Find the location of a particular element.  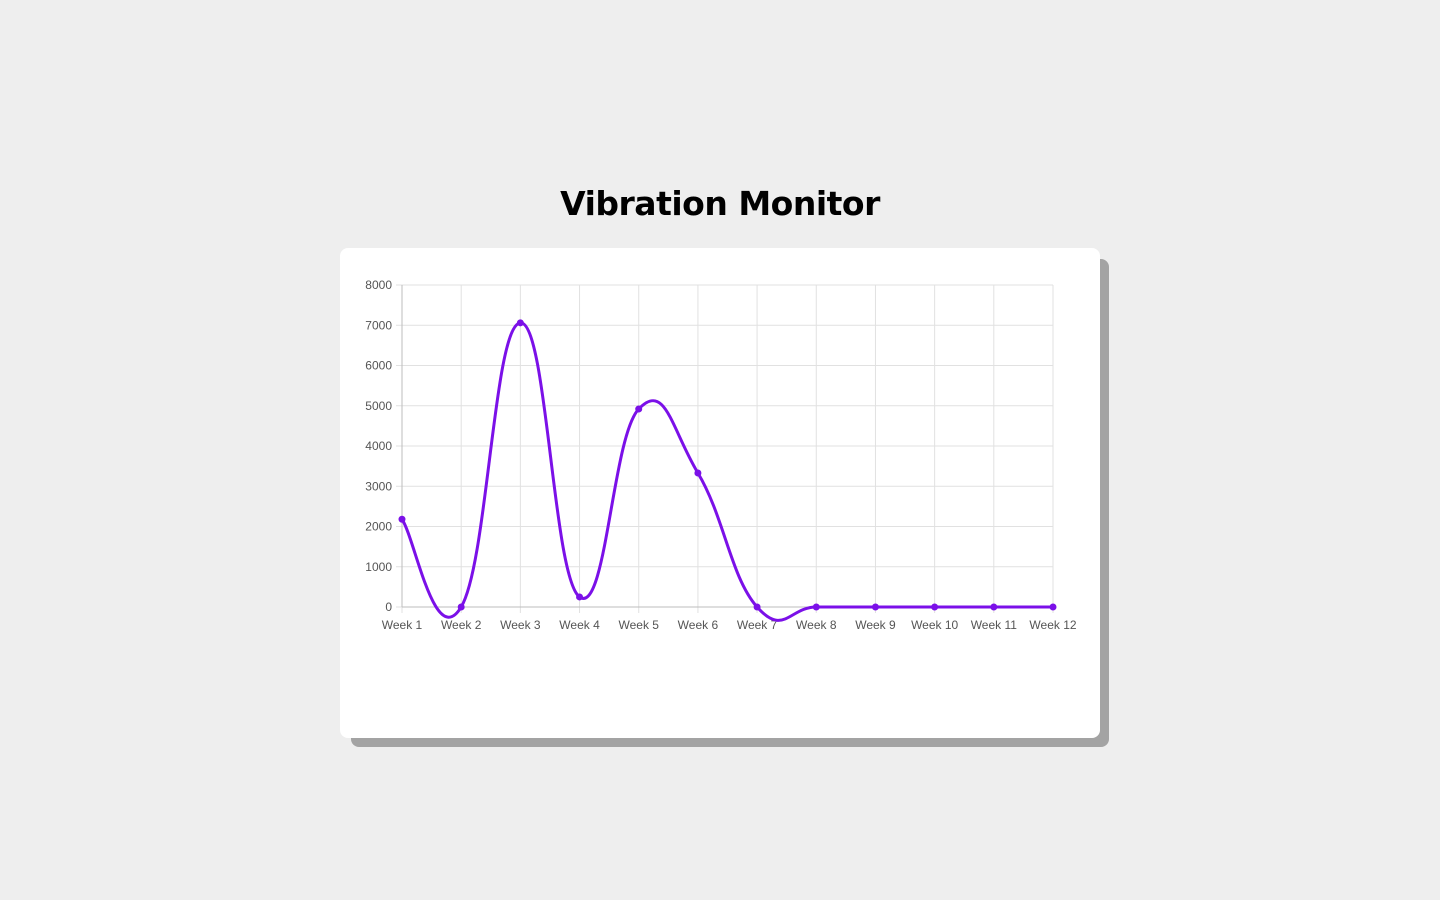

y-tick-label: 0 is located at coordinates (388, 607).